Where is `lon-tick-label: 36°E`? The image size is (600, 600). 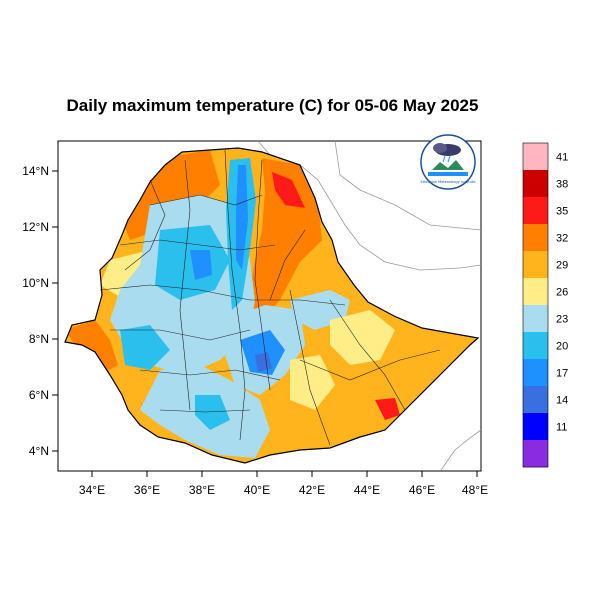 lon-tick-label: 36°E is located at coordinates (147, 490).